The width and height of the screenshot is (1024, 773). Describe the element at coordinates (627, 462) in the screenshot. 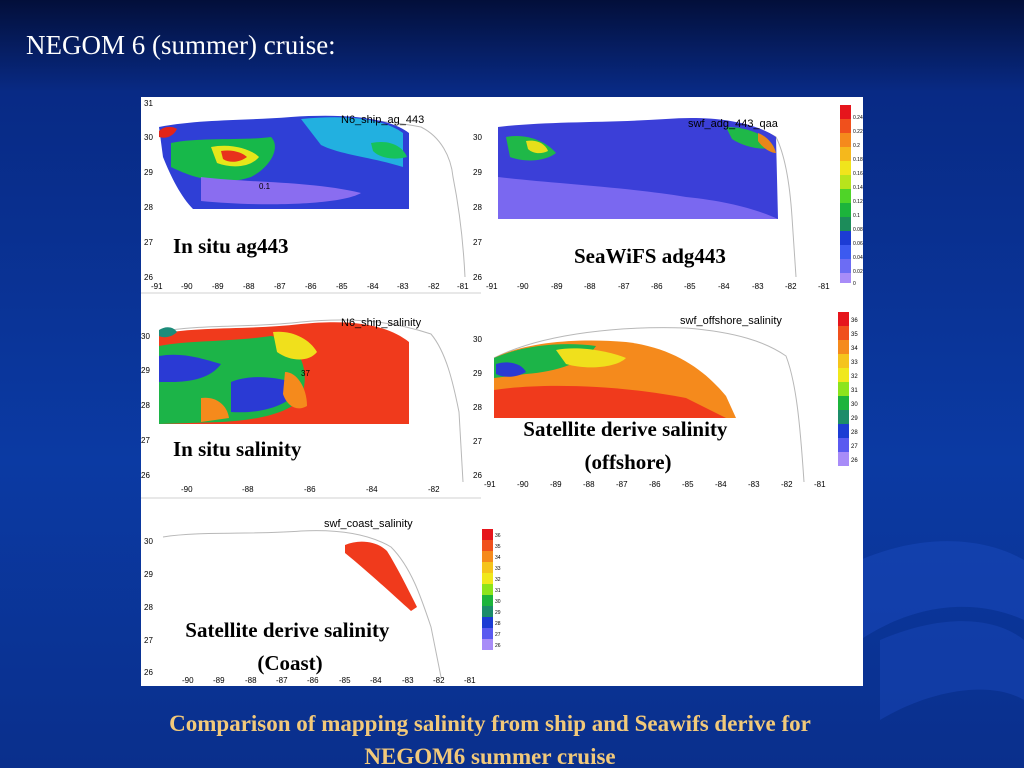

I see `panel-label-line2: (offshore)` at that location.